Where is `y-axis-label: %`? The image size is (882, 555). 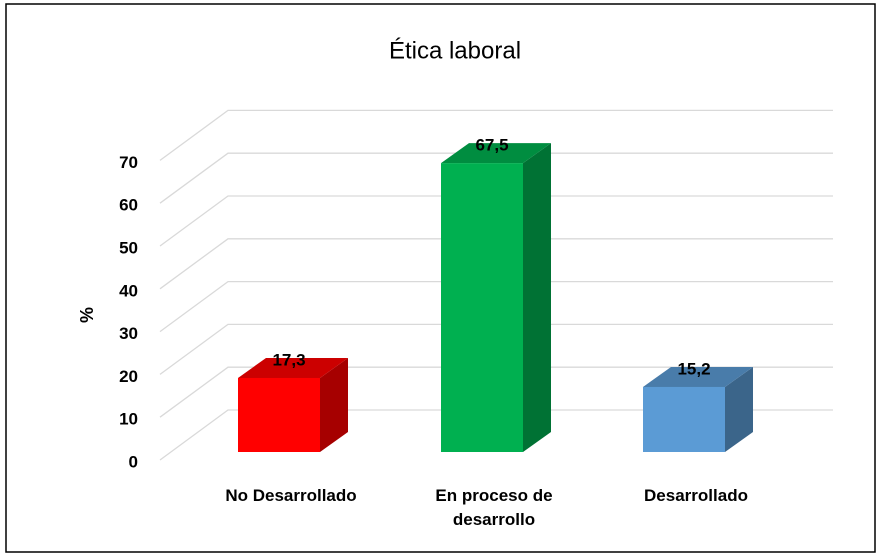 y-axis-label: % is located at coordinates (87, 315).